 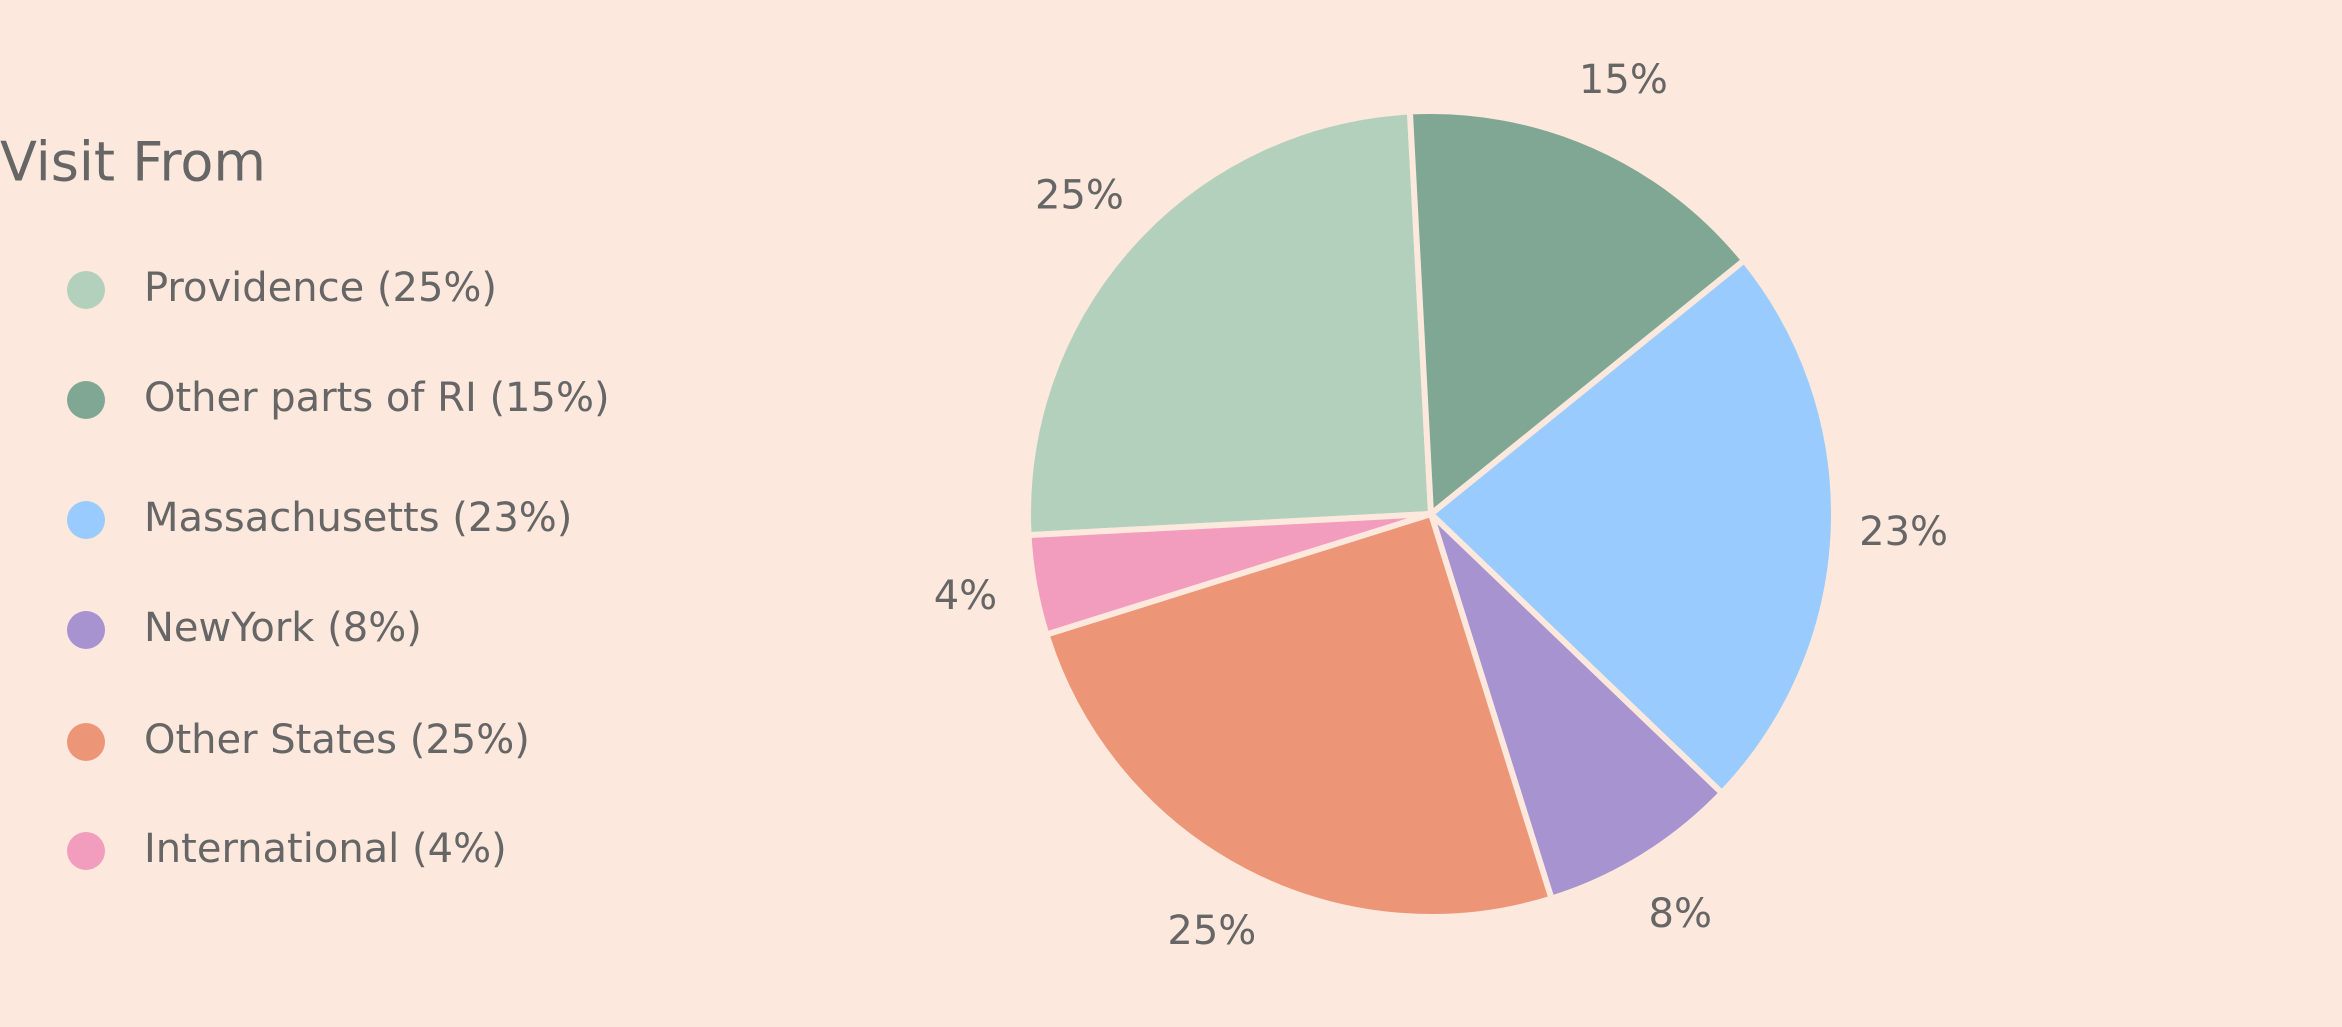 What do you see at coordinates (377, 398) in the screenshot?
I see `legend-label: Other parts of RI (15%)` at bounding box center [377, 398].